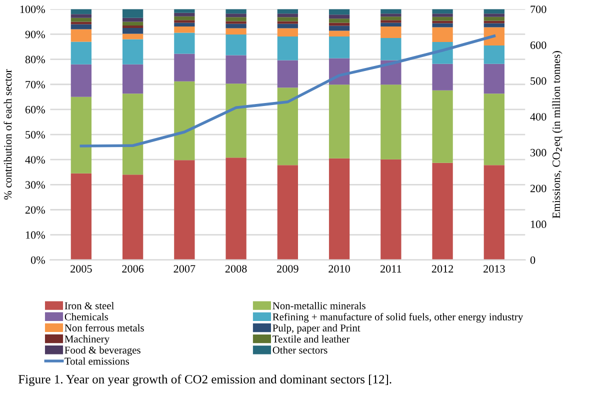 The image size is (605, 398). What do you see at coordinates (37, 260) in the screenshot?
I see `y-tick-label: 0%` at bounding box center [37, 260].